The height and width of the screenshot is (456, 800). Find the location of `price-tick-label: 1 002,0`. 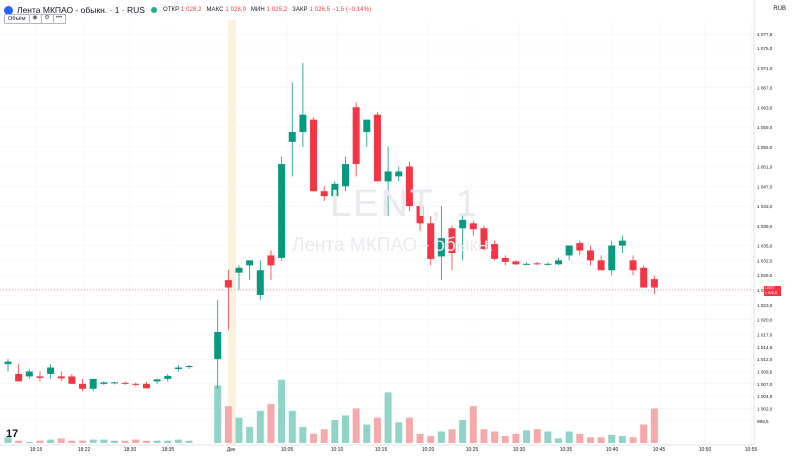

price-tick-label: 1 002,0 is located at coordinates (765, 409).